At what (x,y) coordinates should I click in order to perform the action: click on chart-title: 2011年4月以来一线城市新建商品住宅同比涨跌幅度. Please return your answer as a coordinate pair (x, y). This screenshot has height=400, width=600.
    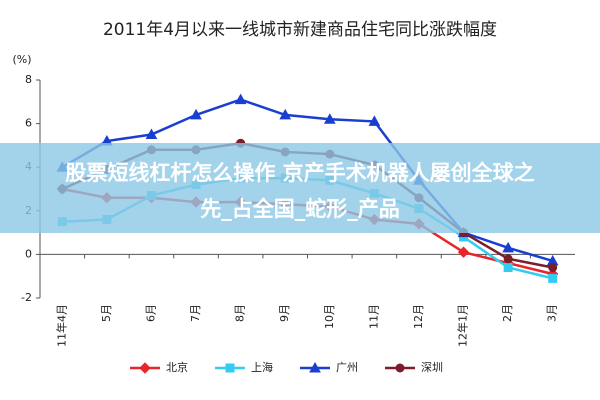
    Looking at the image, I should click on (300, 30).